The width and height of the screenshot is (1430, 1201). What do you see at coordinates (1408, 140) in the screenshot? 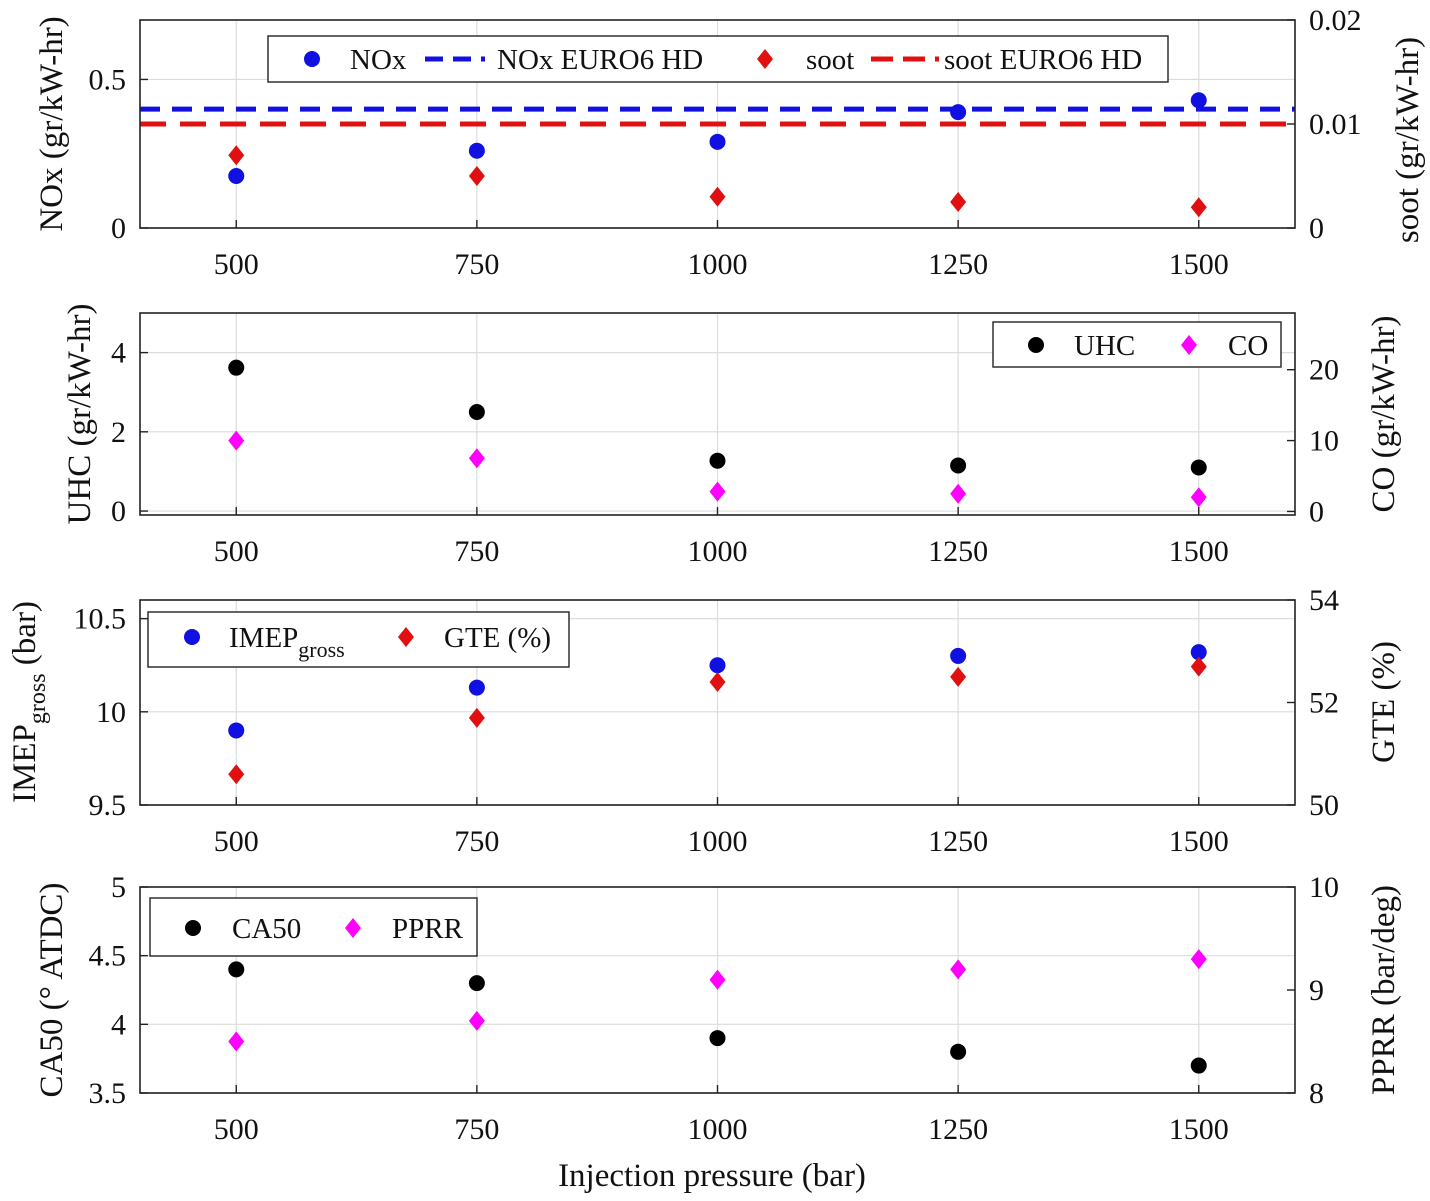
I see `soot-axis-label: soot (gr/kW-hr)` at bounding box center [1408, 140].